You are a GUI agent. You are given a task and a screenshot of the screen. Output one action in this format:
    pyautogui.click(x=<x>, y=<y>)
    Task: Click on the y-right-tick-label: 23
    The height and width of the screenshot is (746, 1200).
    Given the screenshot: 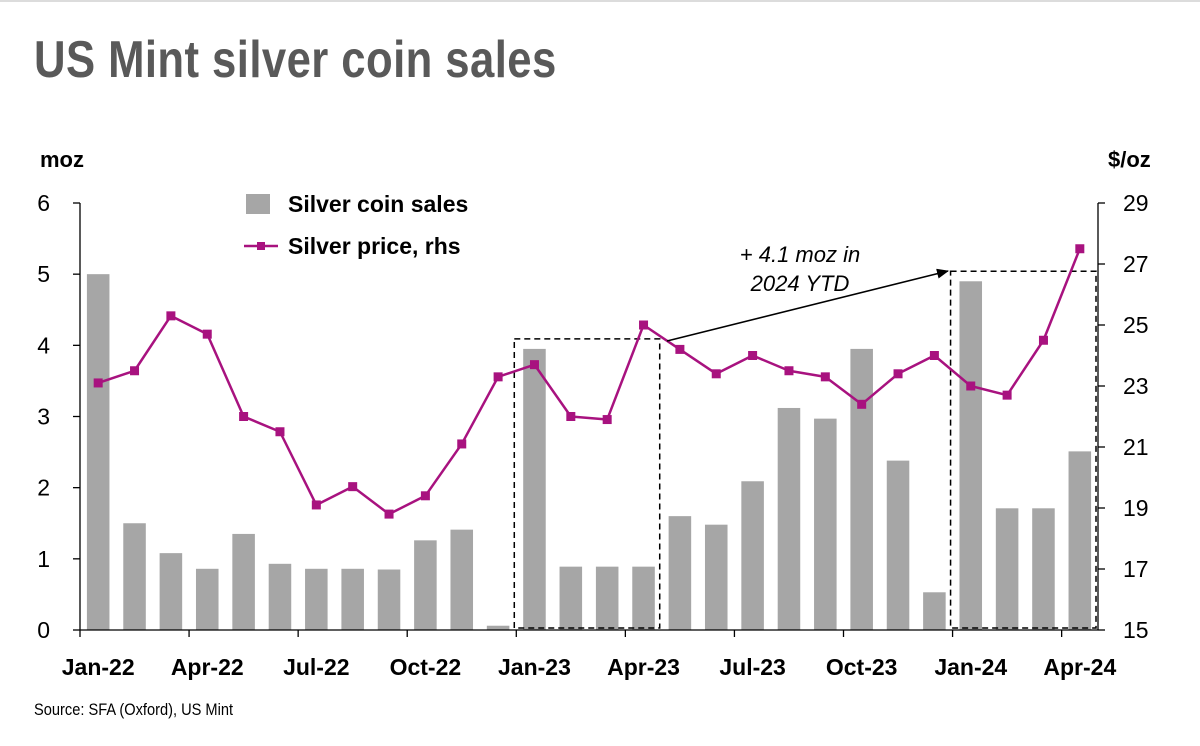 What is the action you would take?
    pyautogui.click(x=1136, y=386)
    